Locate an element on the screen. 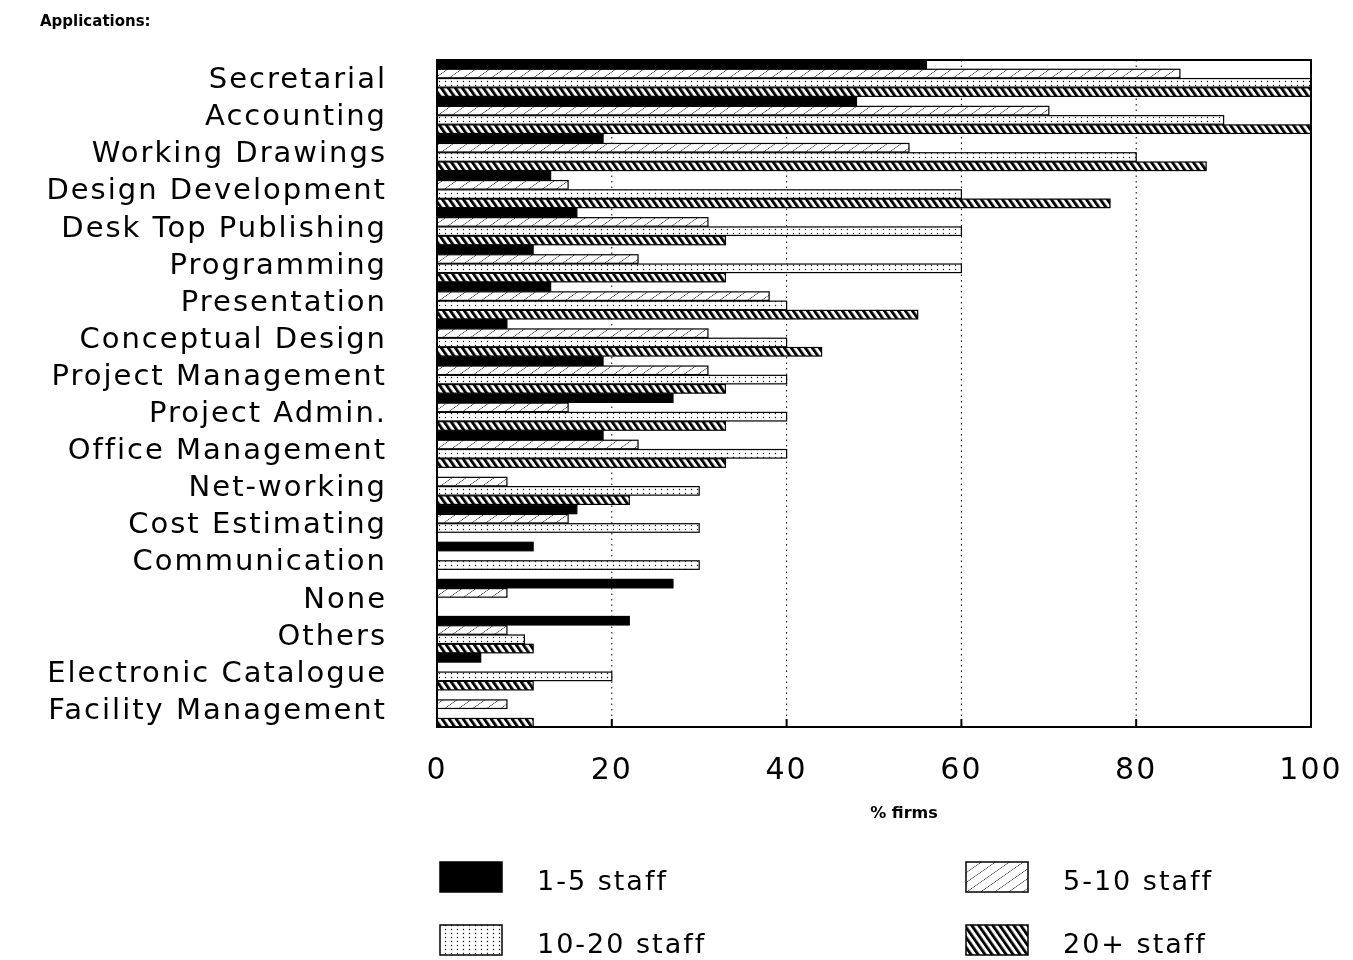 This screenshot has height=960, width=1353. legend-label: 1-5 staff is located at coordinates (602, 880).